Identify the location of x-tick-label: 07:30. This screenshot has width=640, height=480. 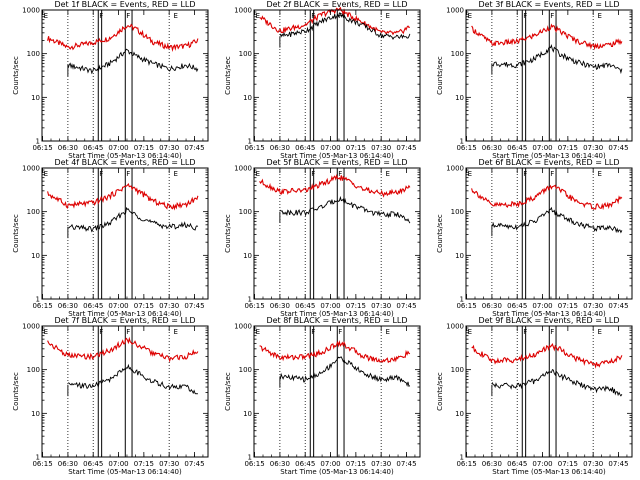
(169, 148).